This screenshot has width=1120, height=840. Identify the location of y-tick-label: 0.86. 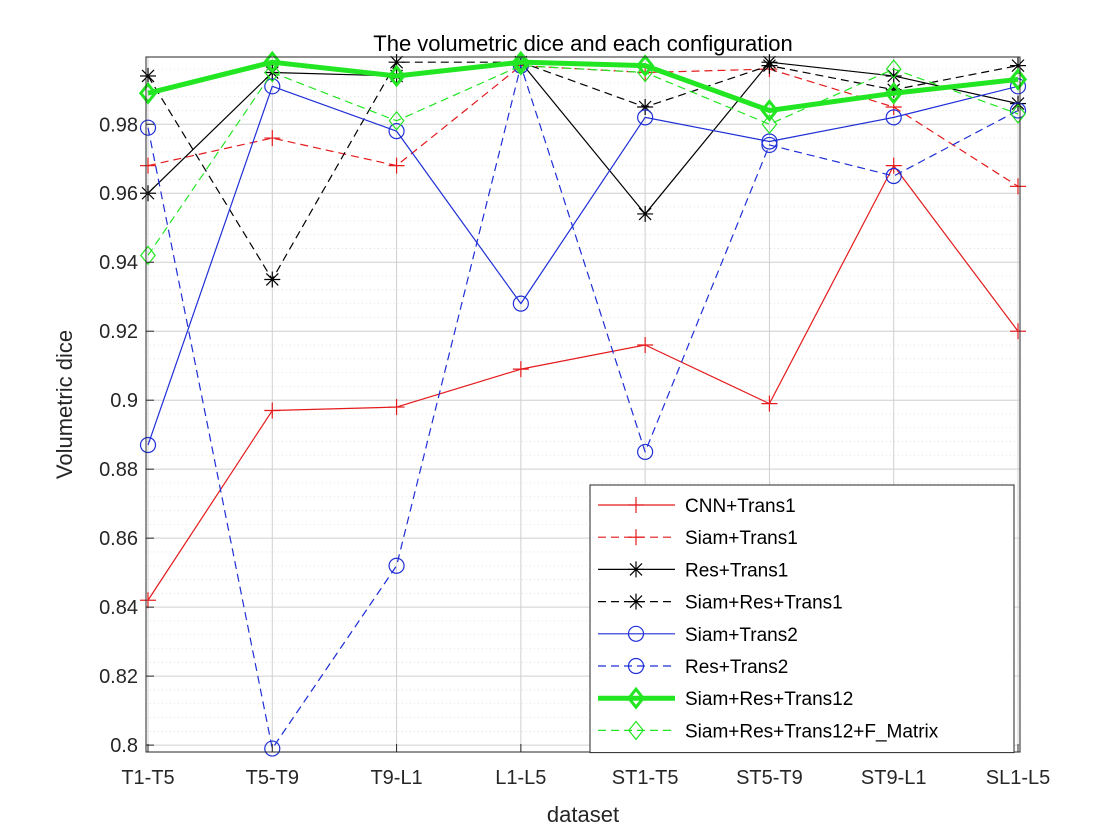
(118, 539).